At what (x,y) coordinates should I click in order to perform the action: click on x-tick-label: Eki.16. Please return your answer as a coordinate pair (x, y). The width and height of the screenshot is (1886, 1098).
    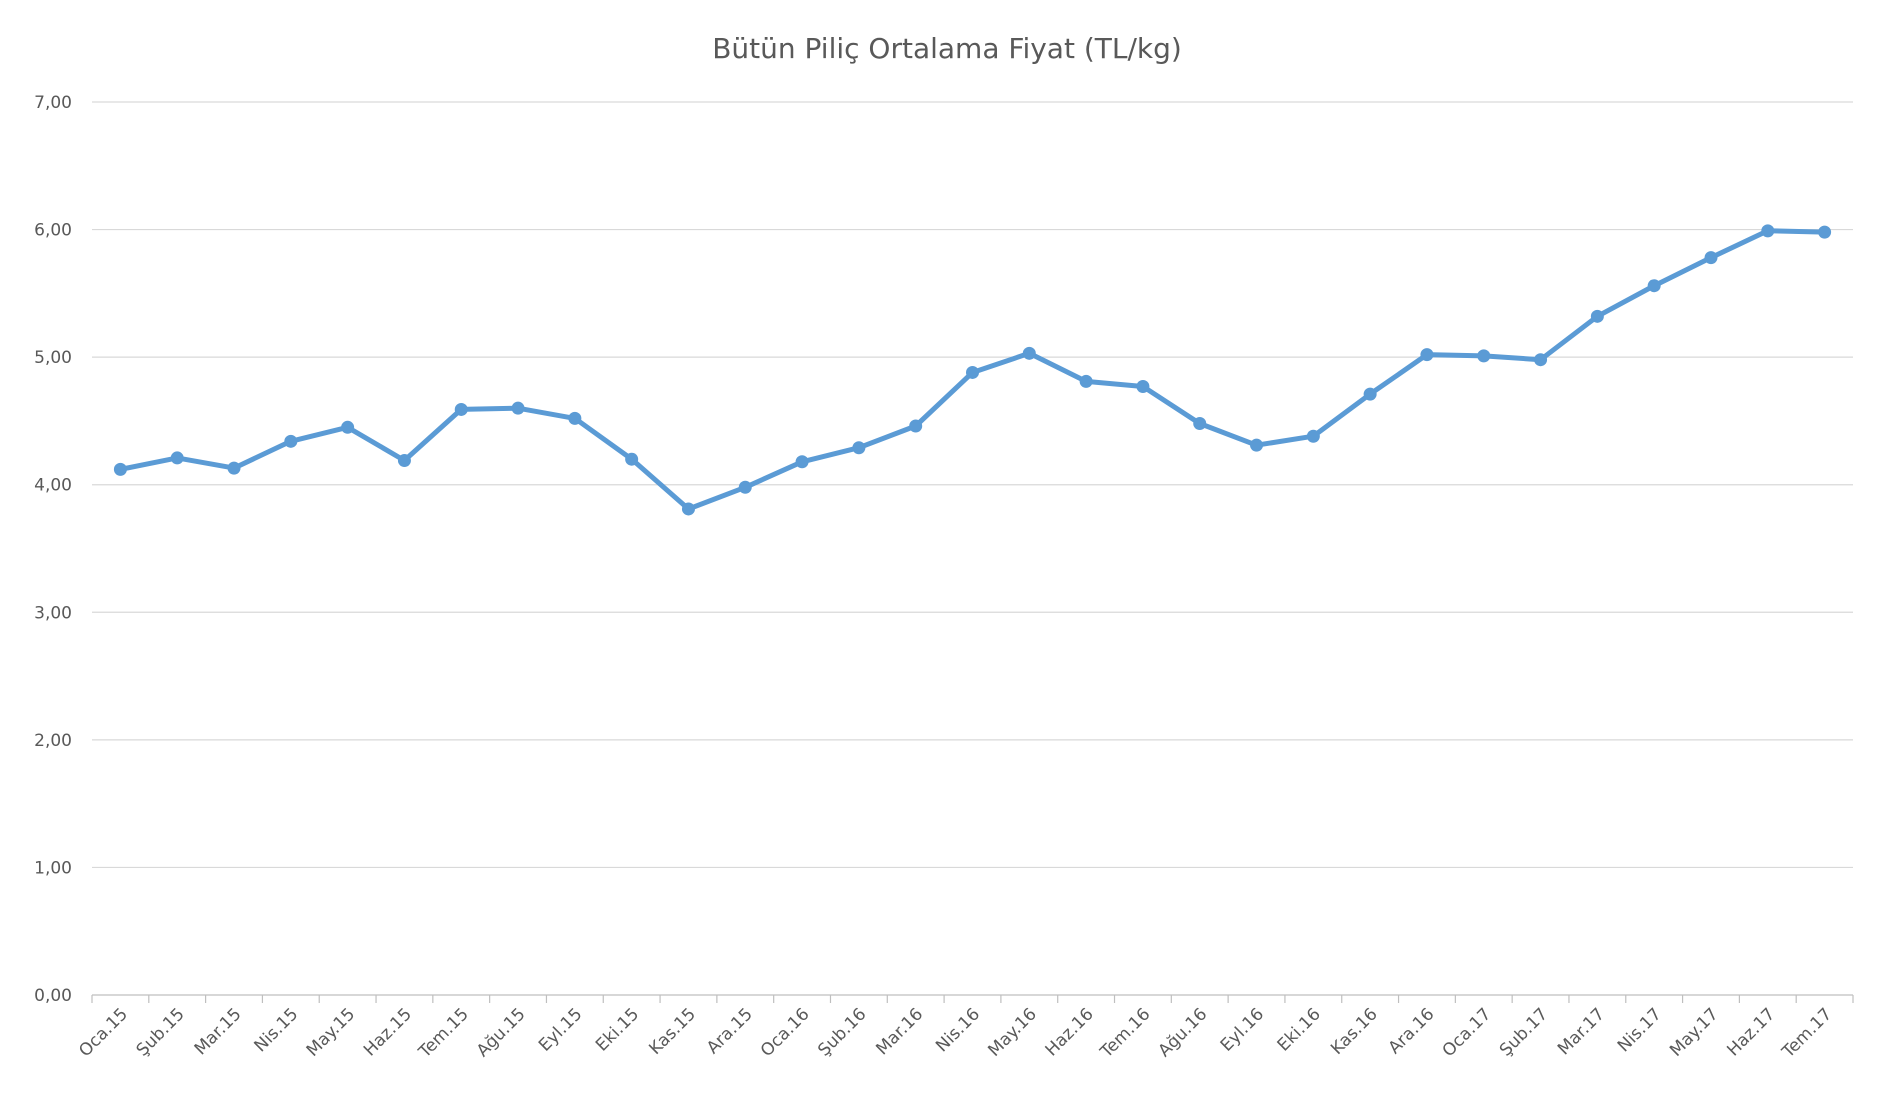
    Looking at the image, I should click on (1299, 1029).